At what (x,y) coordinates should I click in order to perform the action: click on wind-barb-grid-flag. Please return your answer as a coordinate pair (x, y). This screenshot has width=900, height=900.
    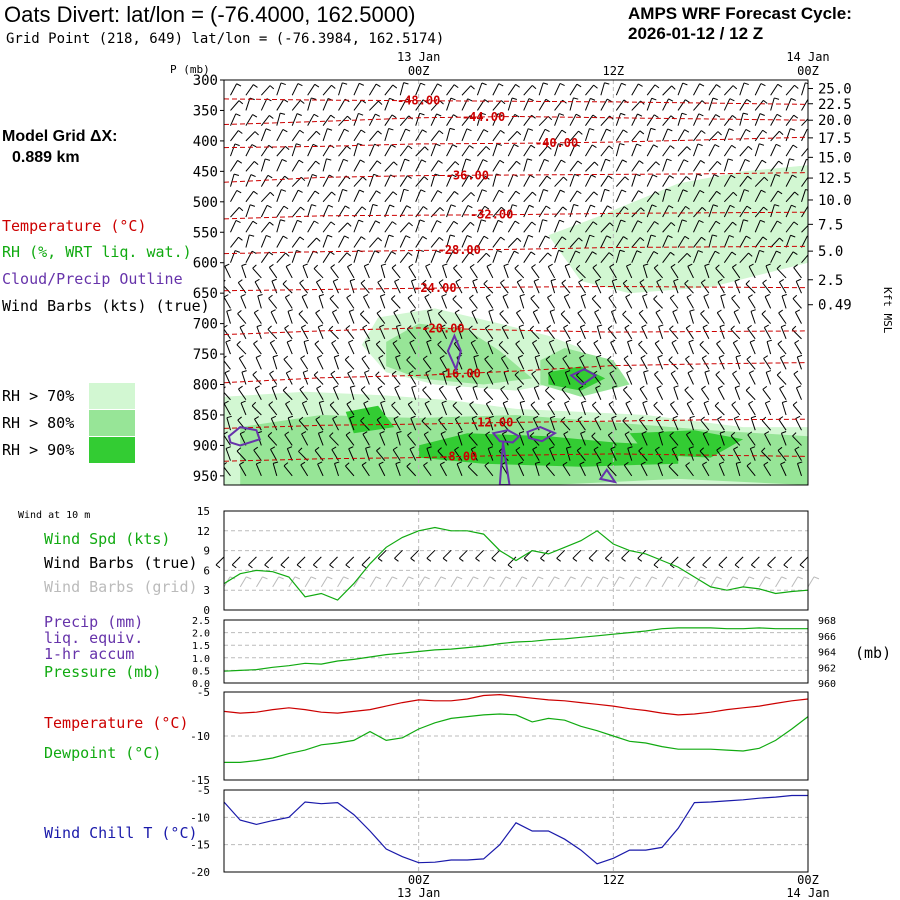
    Looking at the image, I should click on (768, 578).